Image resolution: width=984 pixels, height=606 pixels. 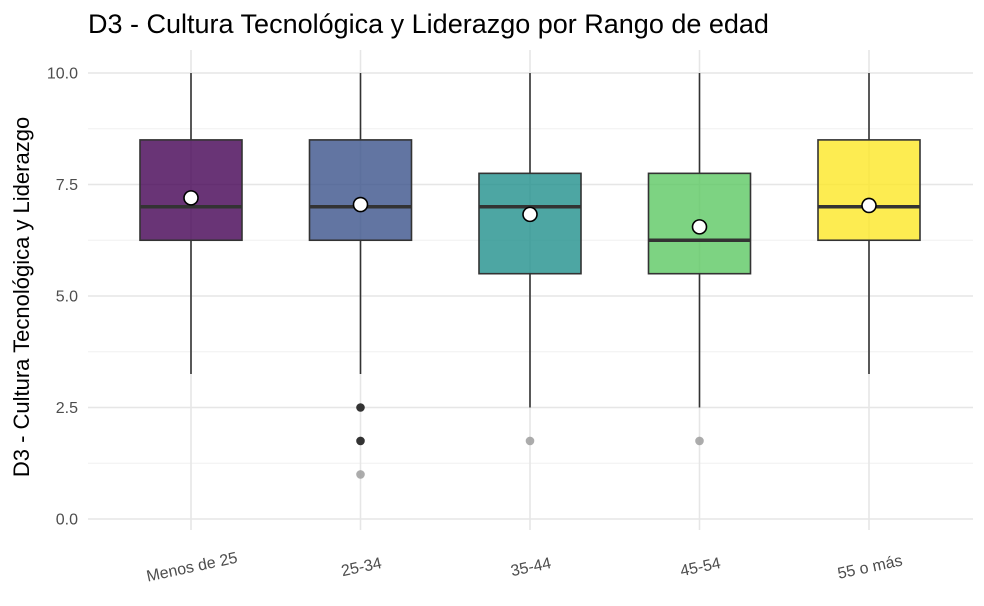 What do you see at coordinates (531, 567) in the screenshot?
I see `x-tick-label: 35-44` at bounding box center [531, 567].